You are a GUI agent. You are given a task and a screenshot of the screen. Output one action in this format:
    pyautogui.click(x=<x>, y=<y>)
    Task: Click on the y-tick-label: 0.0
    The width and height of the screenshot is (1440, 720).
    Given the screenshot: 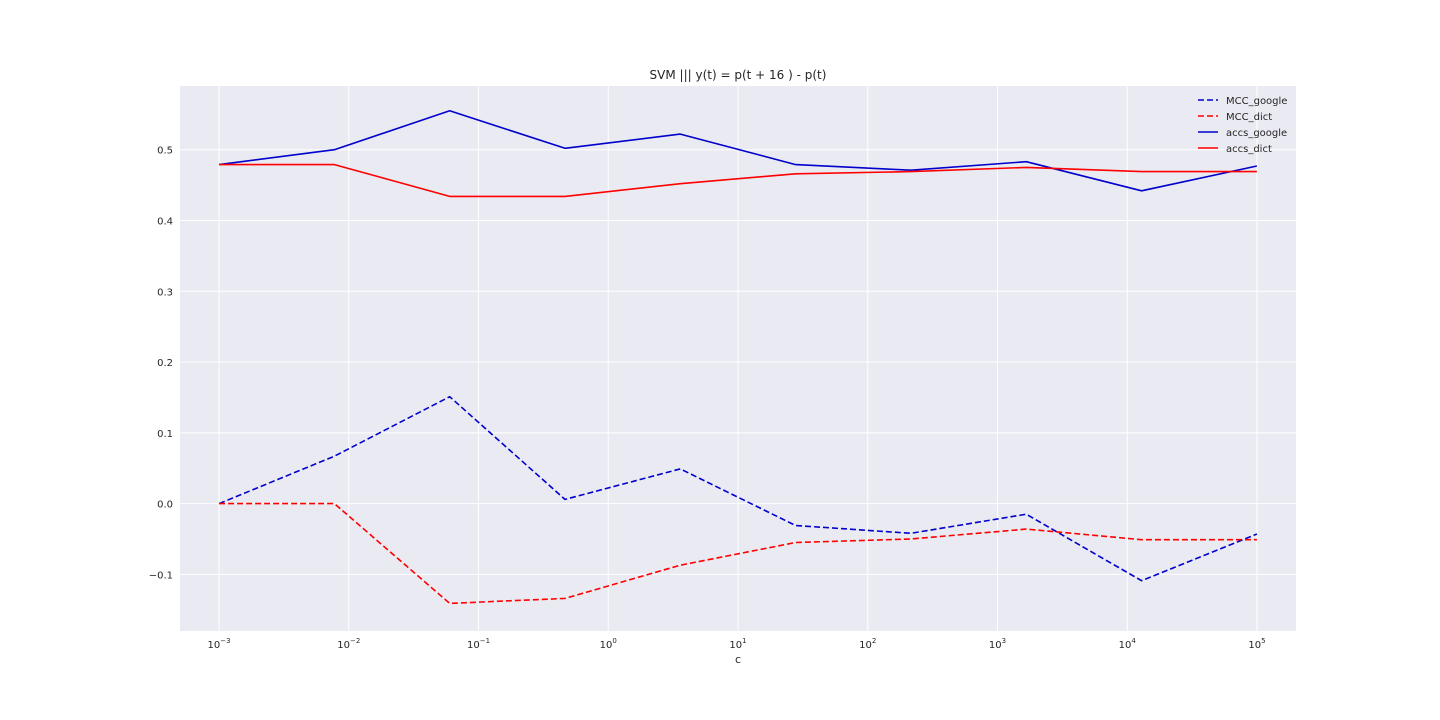 What is the action you would take?
    pyautogui.click(x=165, y=505)
    